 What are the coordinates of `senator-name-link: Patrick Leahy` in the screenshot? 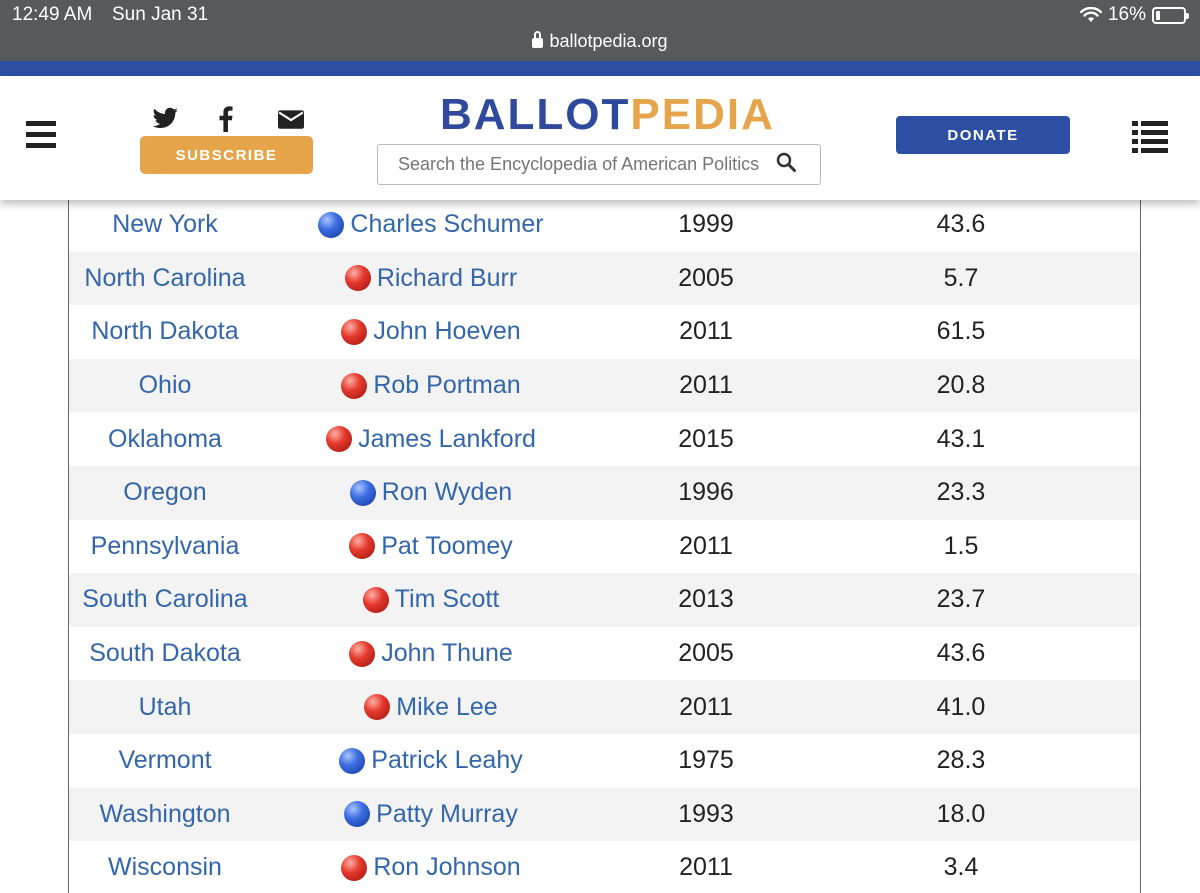 It's located at (447, 760).